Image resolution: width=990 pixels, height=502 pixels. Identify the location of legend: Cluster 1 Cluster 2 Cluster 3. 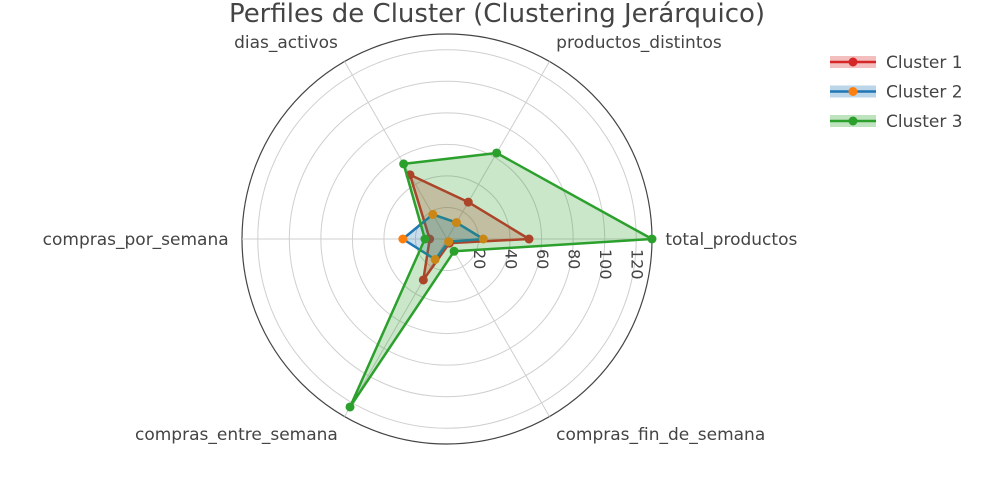
(896, 92).